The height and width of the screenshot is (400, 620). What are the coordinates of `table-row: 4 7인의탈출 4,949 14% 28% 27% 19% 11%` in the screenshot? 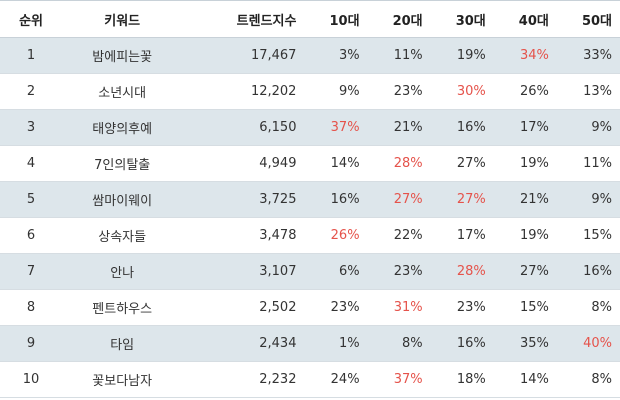 It's located at (310, 163).